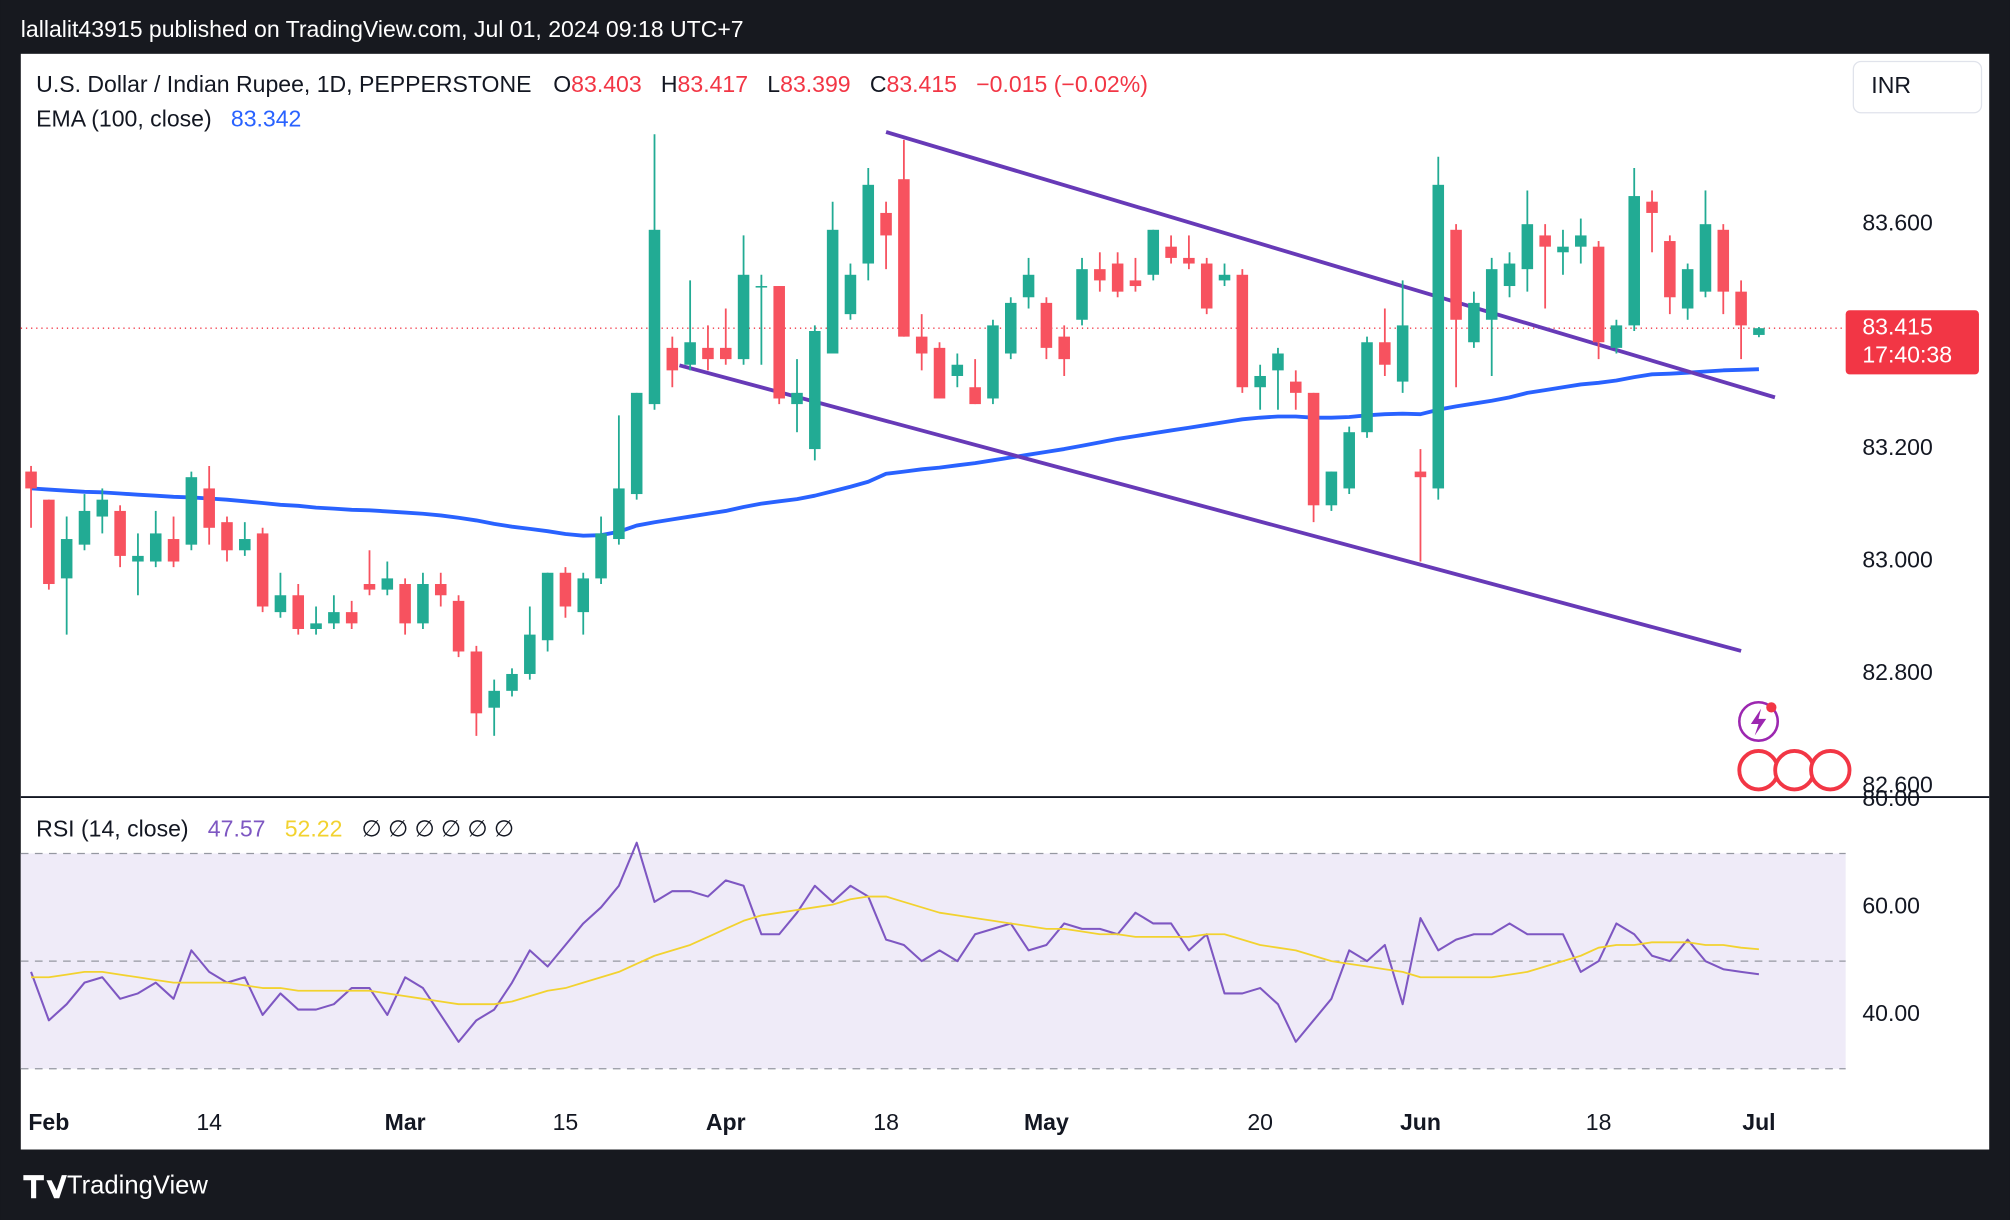 Image resolution: width=2010 pixels, height=1220 pixels. Describe the element at coordinates (237, 829) in the screenshot. I see `rsi-value: 47.57` at that location.